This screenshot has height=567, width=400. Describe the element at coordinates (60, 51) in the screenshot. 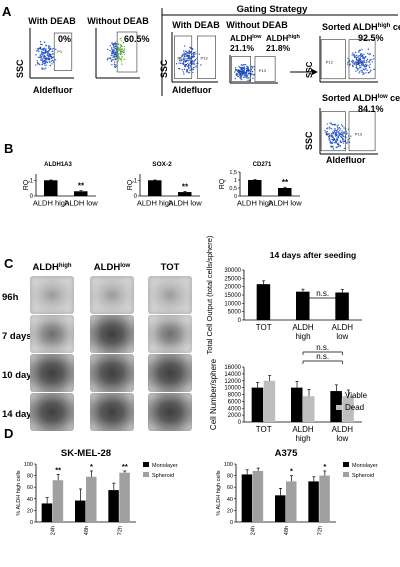

I see `plot1-gate-label: P1` at that location.